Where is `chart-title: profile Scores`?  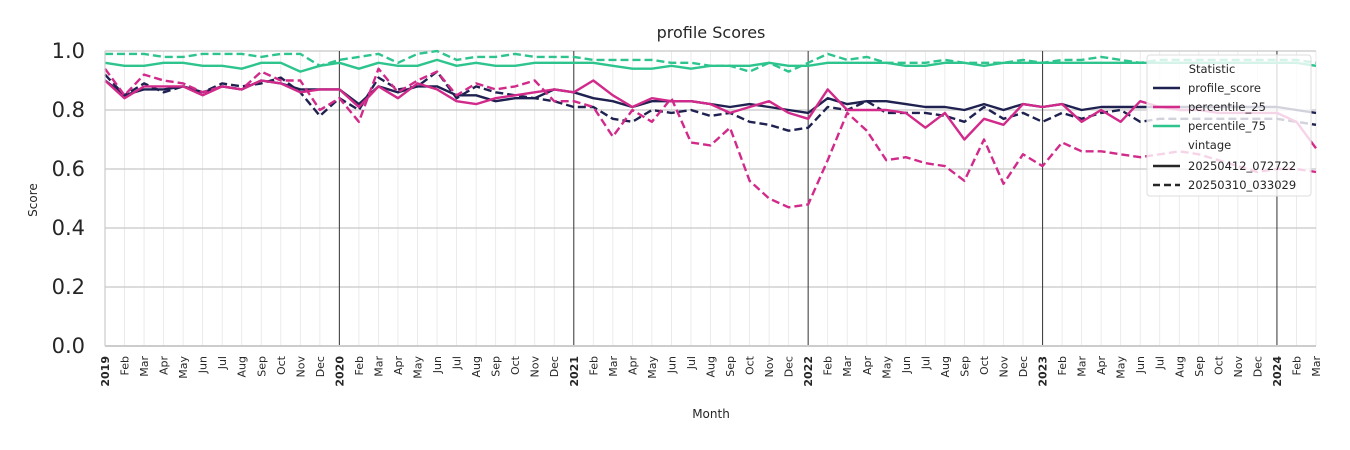
chart-title: profile Scores is located at coordinates (711, 32).